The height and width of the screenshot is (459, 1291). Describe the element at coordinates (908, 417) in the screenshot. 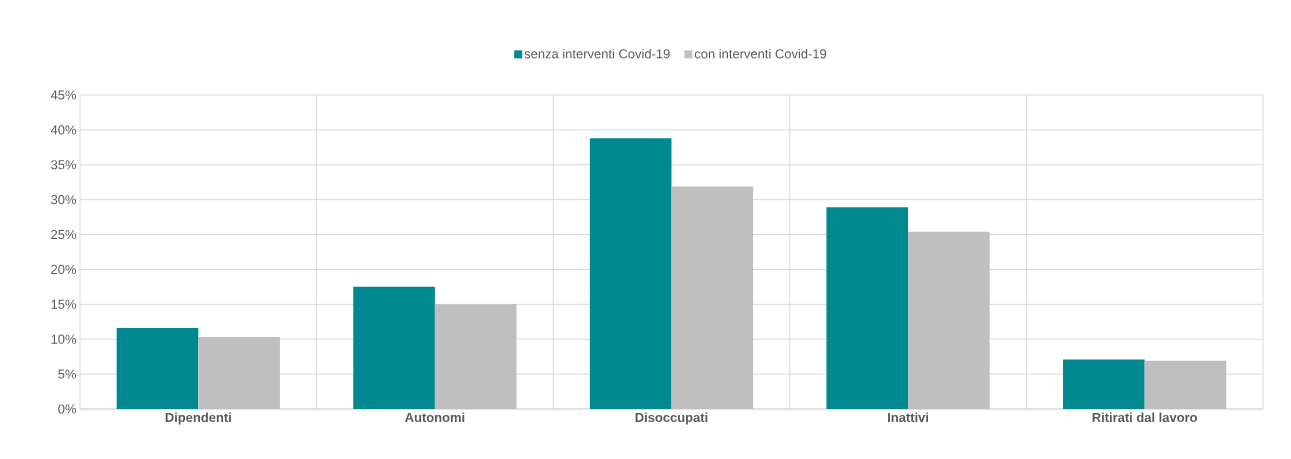

I see `x-tick-label: Inattivi` at that location.